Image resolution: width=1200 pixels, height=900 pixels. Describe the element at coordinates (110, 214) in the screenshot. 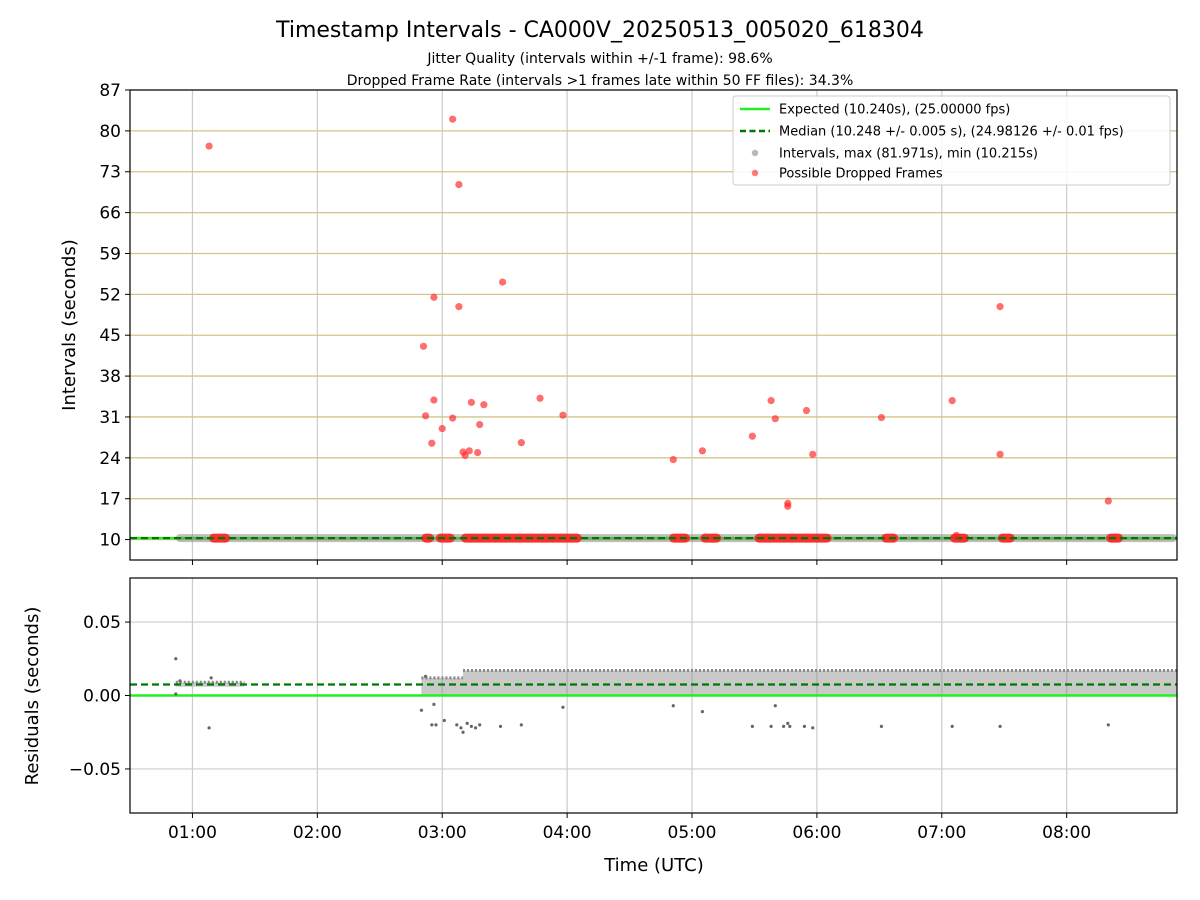

I see `intervals-y-tick-label: 66` at that location.